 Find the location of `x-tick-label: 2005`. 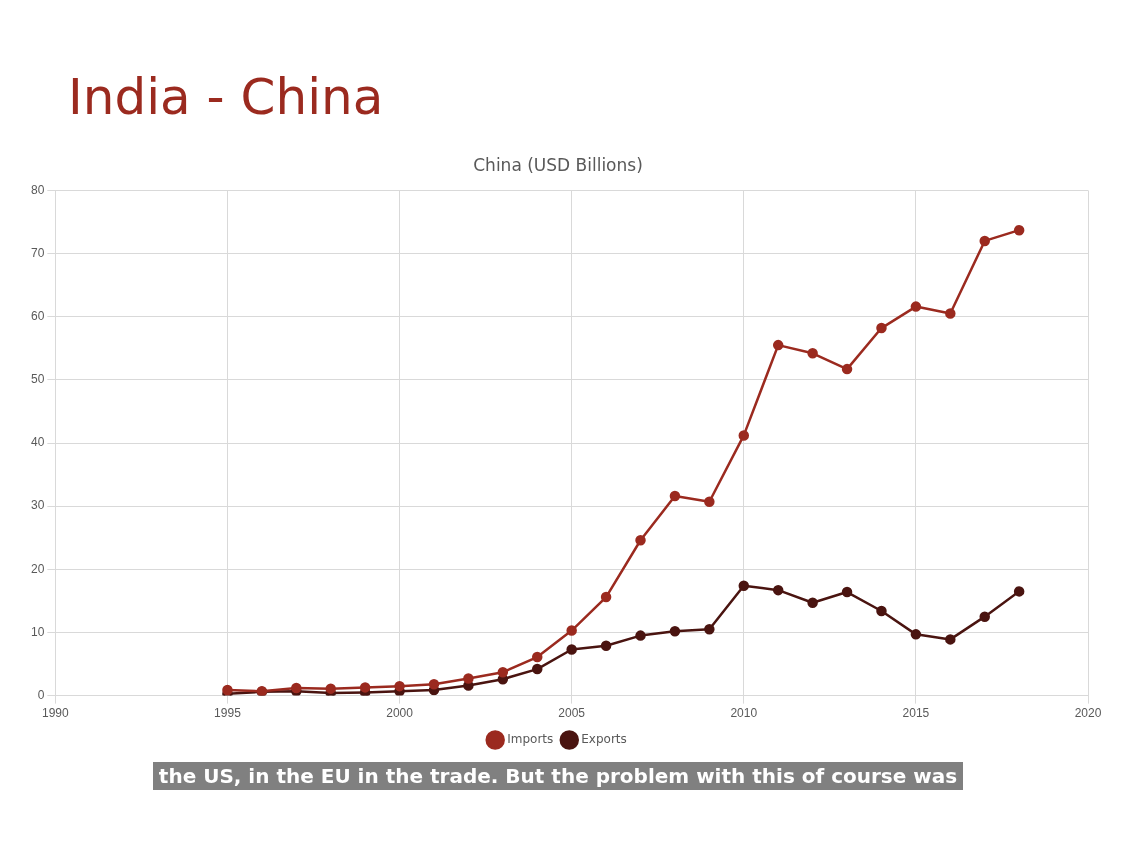

x-tick-label: 2005 is located at coordinates (572, 713).